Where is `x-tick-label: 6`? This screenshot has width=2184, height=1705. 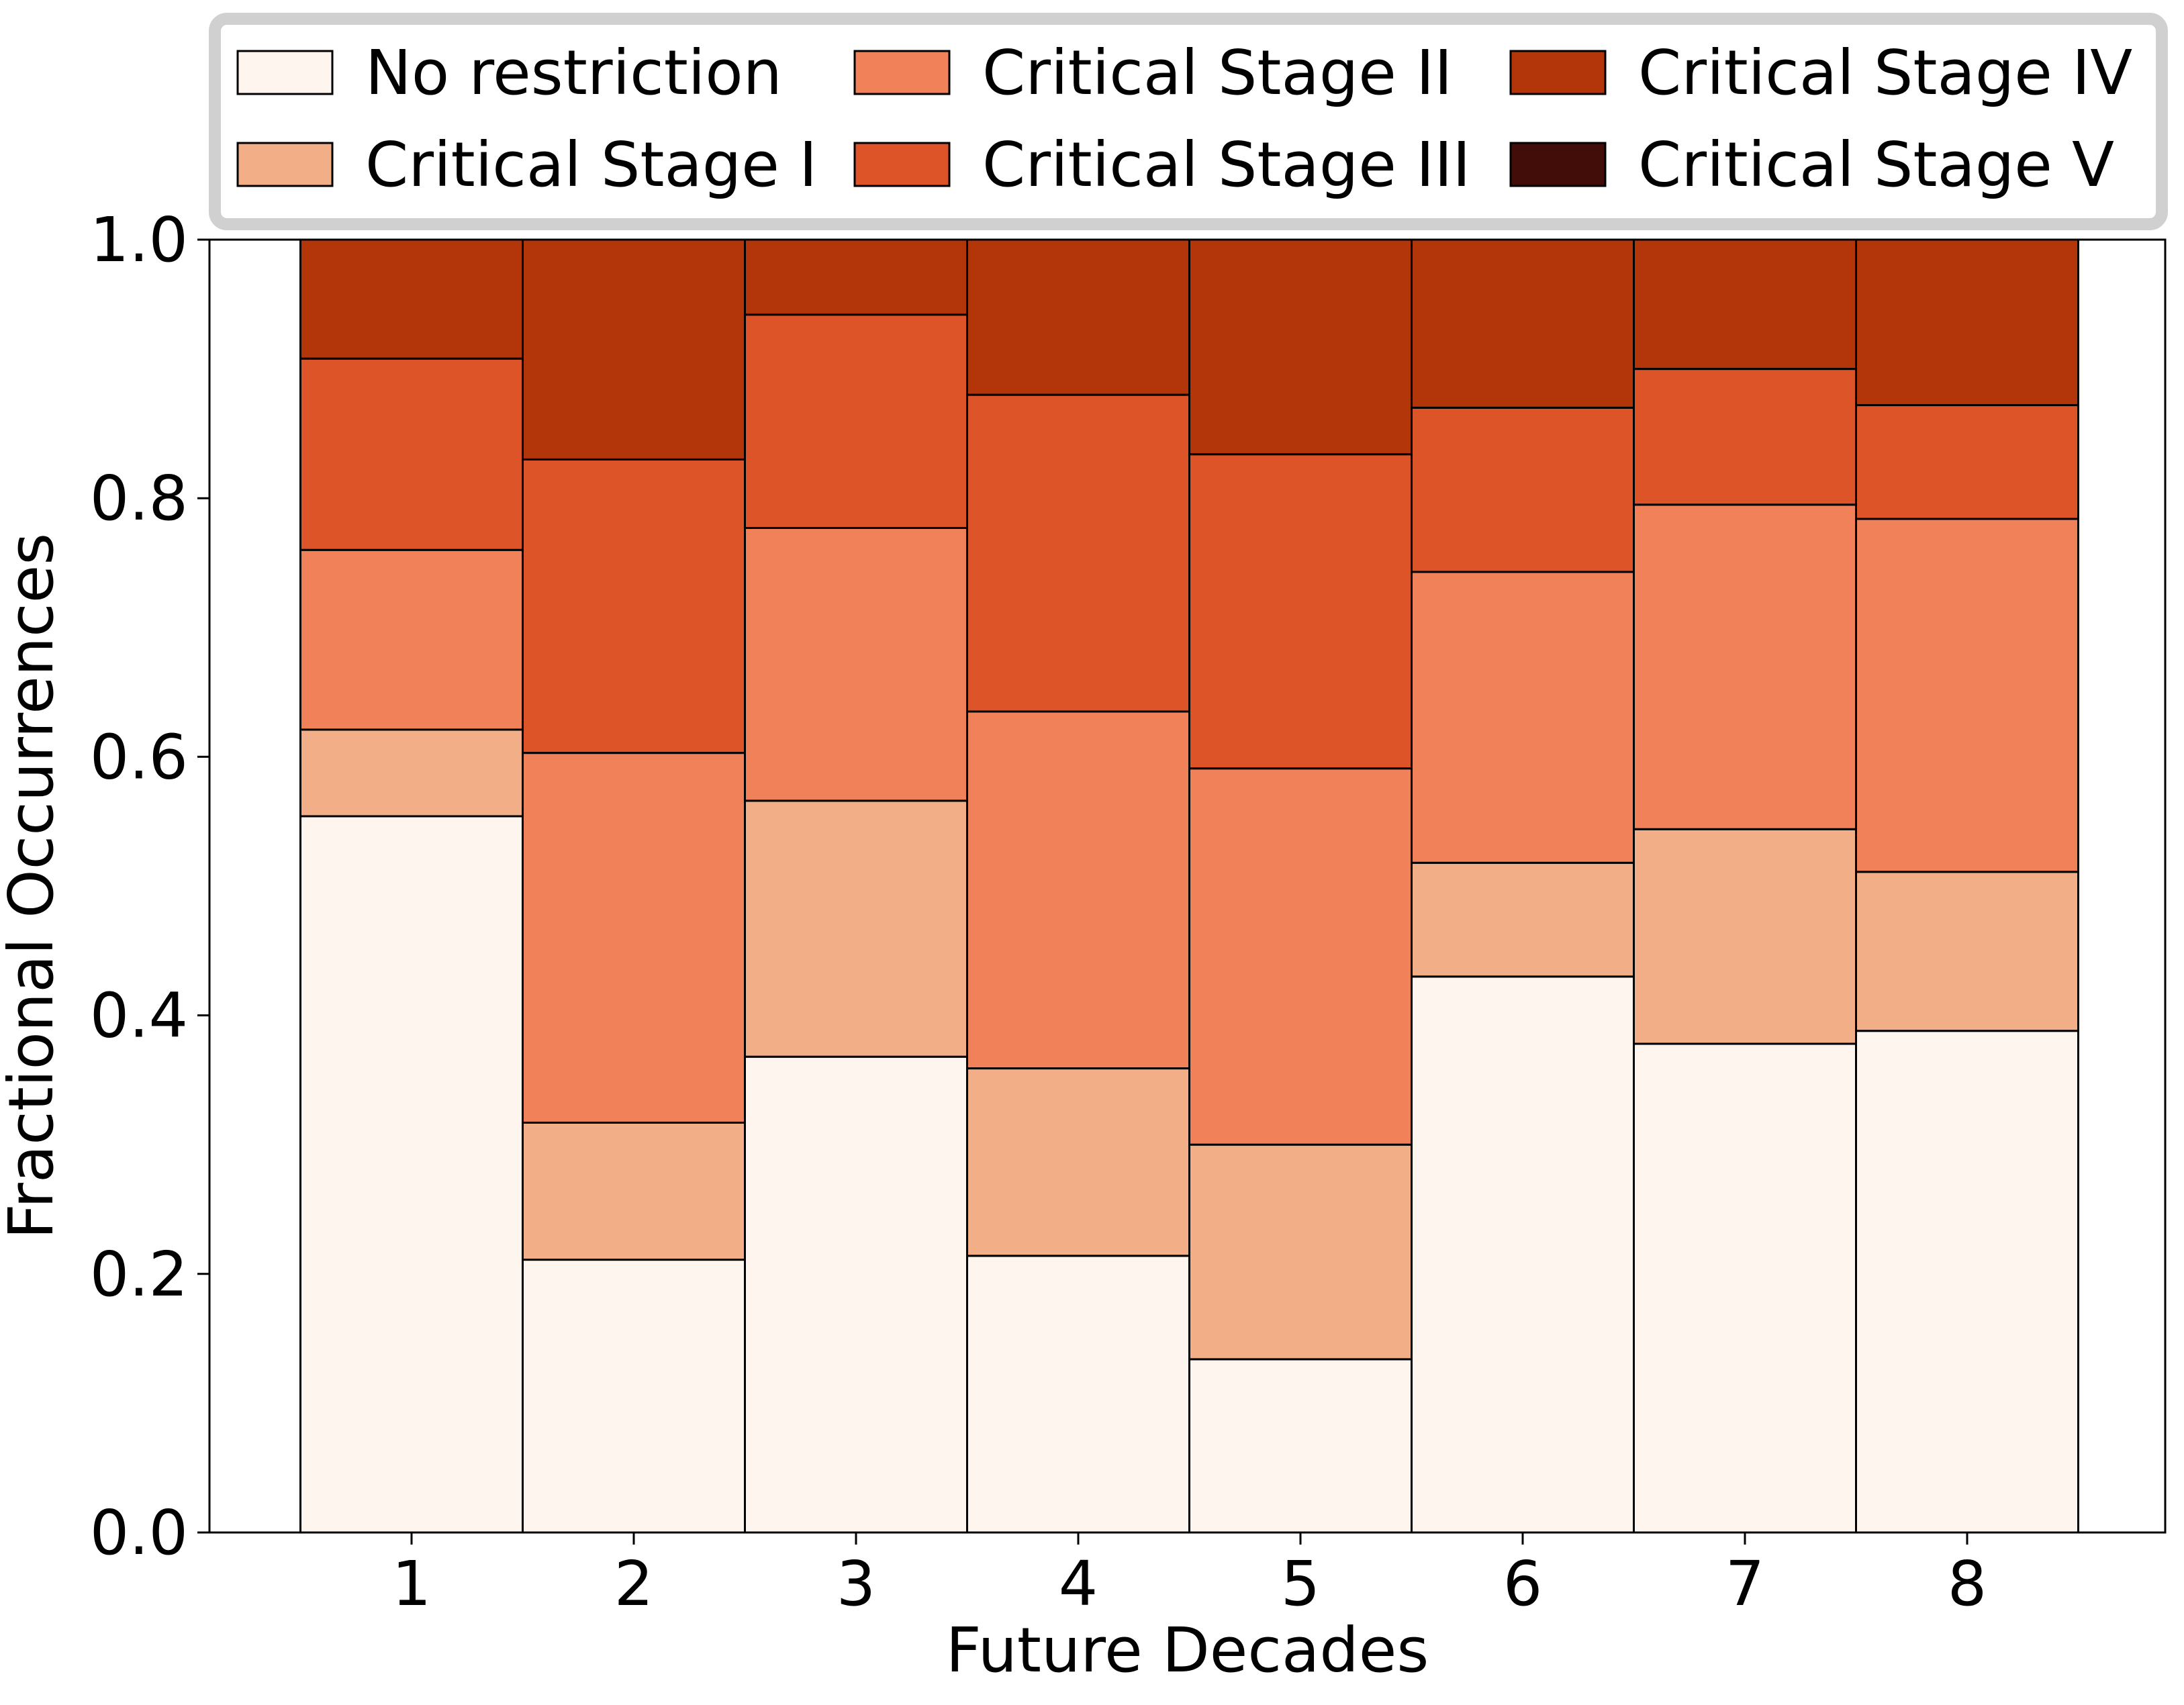
x-tick-label: 6 is located at coordinates (1523, 1584).